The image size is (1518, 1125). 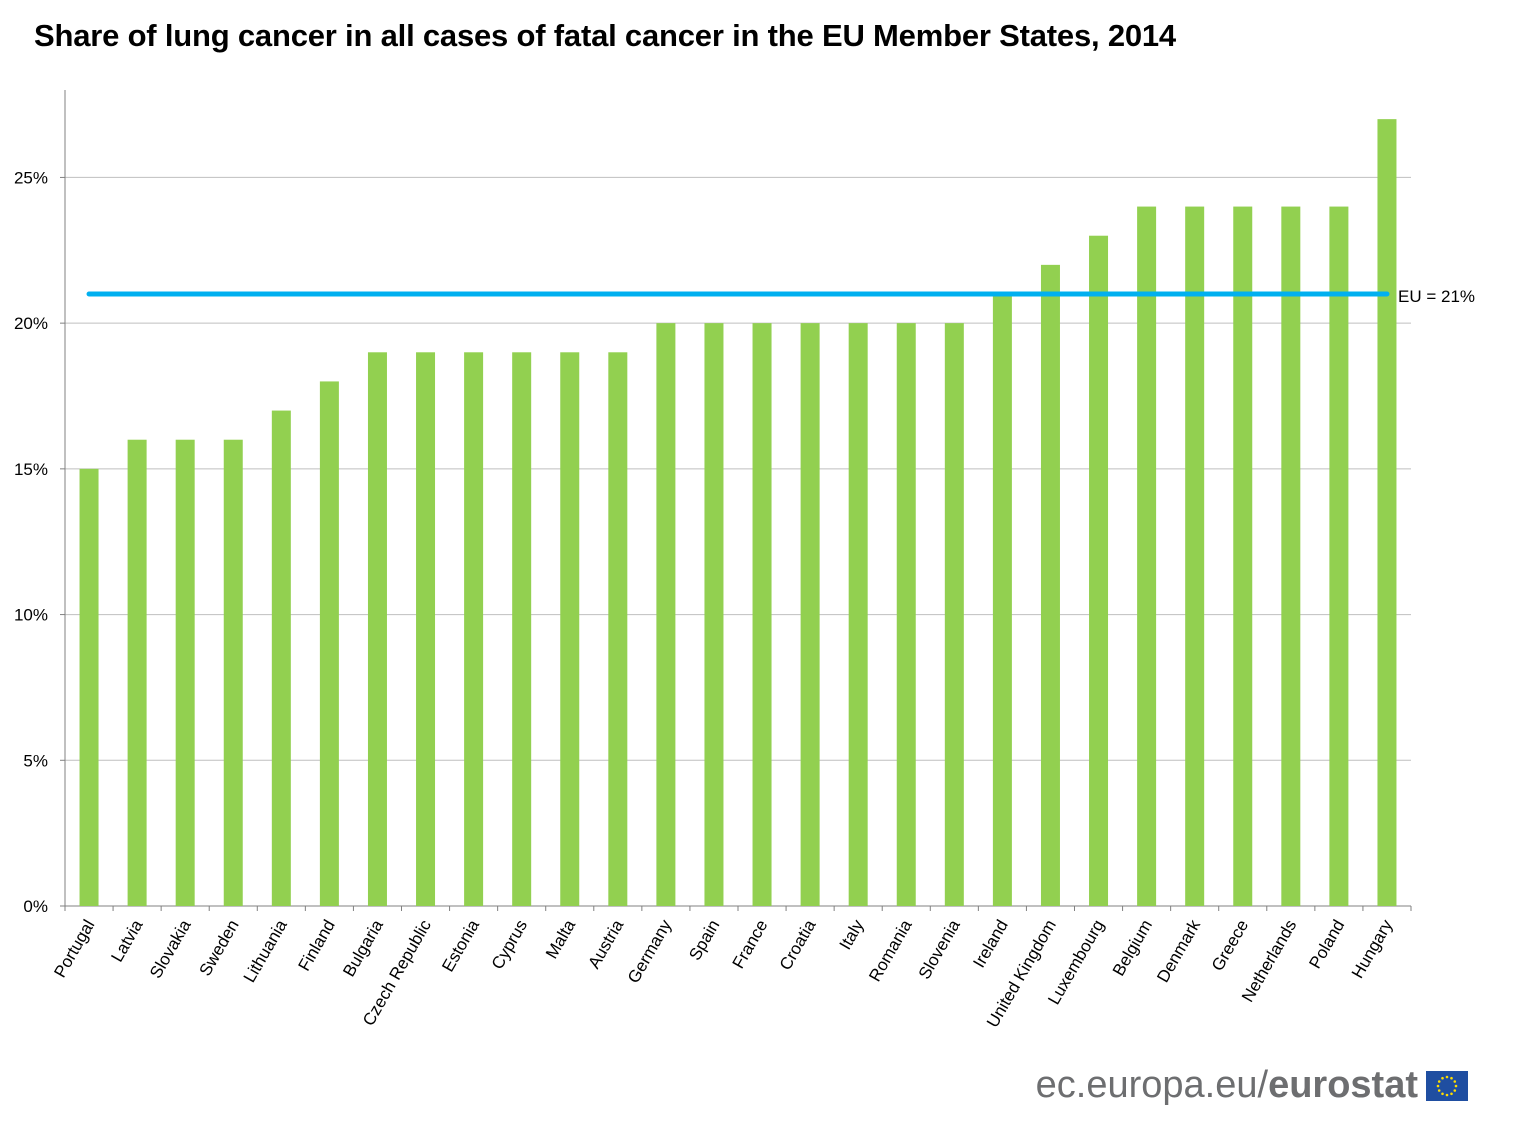 What do you see at coordinates (1002, 600) in the screenshot?
I see `bar-ireland` at bounding box center [1002, 600].